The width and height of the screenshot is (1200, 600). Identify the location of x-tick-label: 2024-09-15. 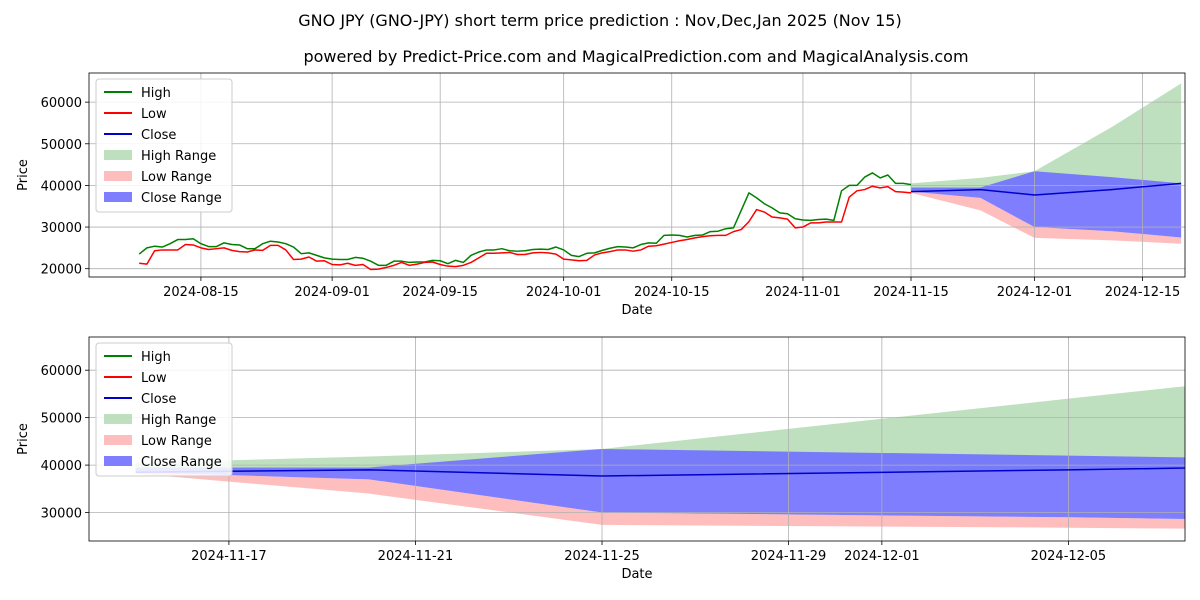
(440, 292).